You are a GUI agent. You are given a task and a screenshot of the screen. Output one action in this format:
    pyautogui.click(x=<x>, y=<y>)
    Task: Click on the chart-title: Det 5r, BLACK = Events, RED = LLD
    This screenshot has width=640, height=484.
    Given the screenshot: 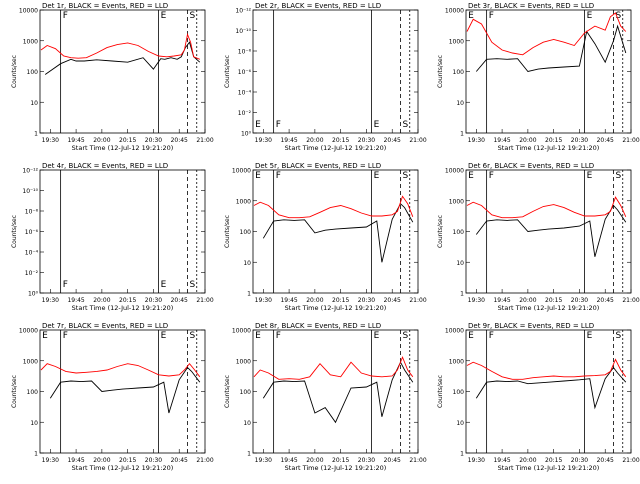 What is the action you would take?
    pyautogui.click(x=318, y=166)
    